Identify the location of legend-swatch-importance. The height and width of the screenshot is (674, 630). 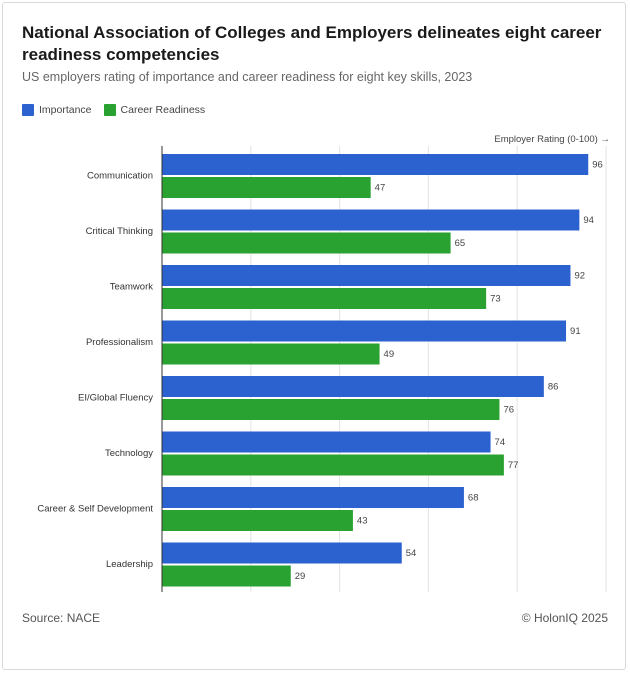
(28, 110).